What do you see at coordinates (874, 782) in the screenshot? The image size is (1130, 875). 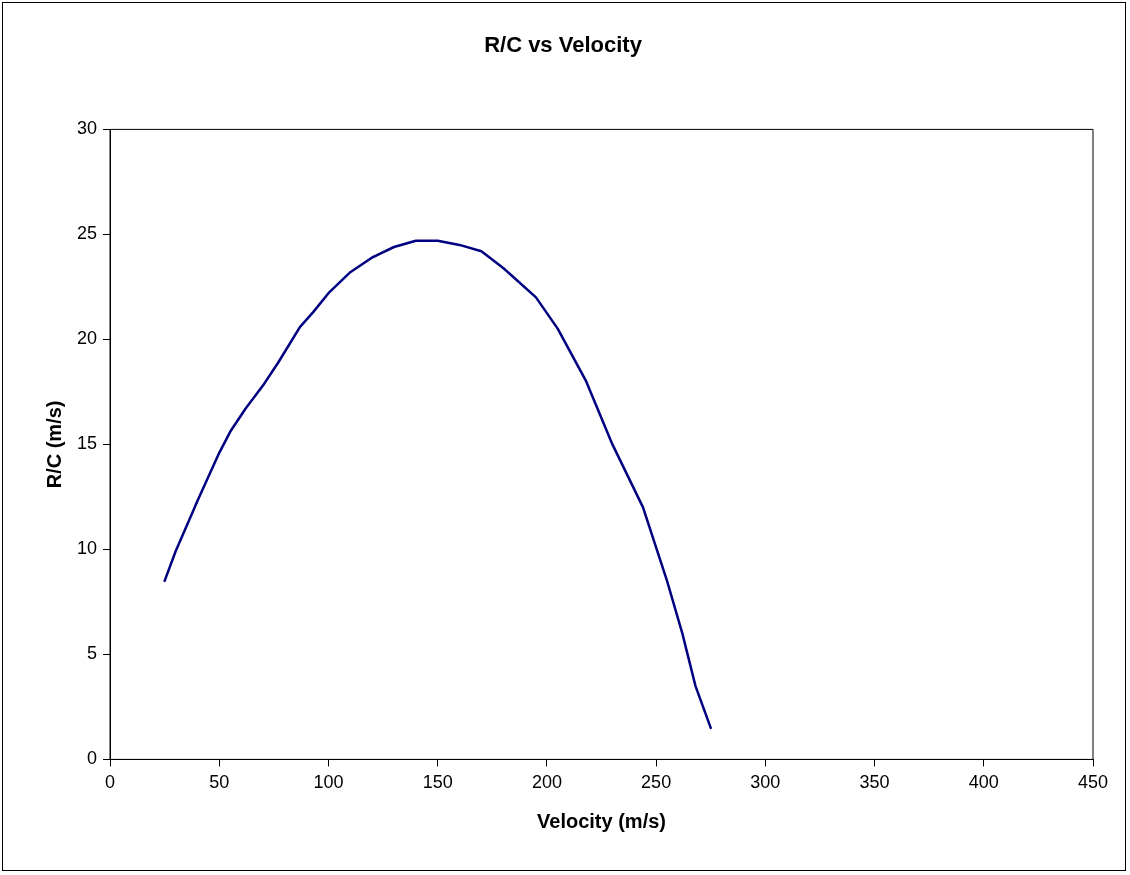 I see `x-tick-label: 350` at bounding box center [874, 782].